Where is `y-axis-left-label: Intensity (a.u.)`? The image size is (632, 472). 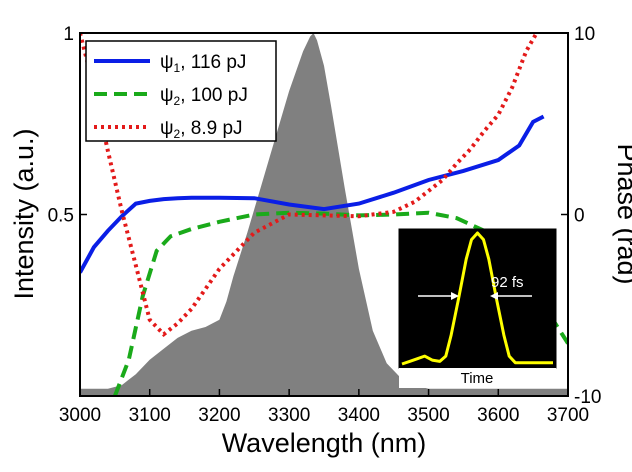
y-axis-left-label: Intensity (a.u.) is located at coordinates (24, 213).